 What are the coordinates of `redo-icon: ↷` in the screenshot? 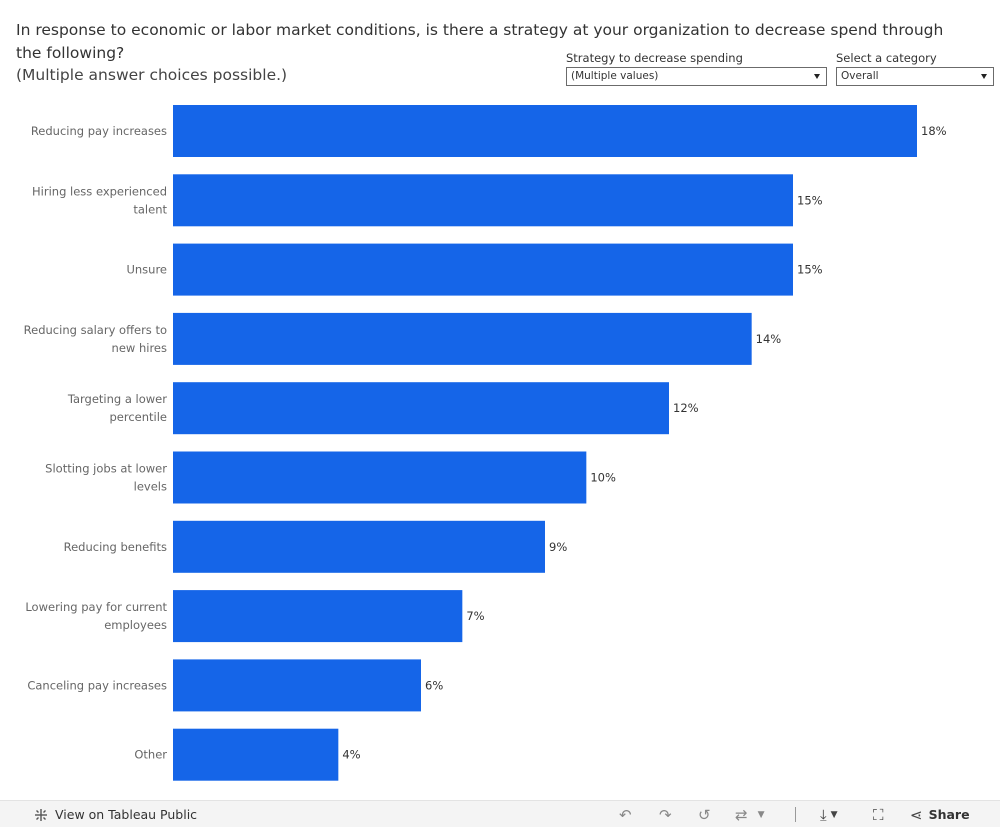 It's located at (665, 814).